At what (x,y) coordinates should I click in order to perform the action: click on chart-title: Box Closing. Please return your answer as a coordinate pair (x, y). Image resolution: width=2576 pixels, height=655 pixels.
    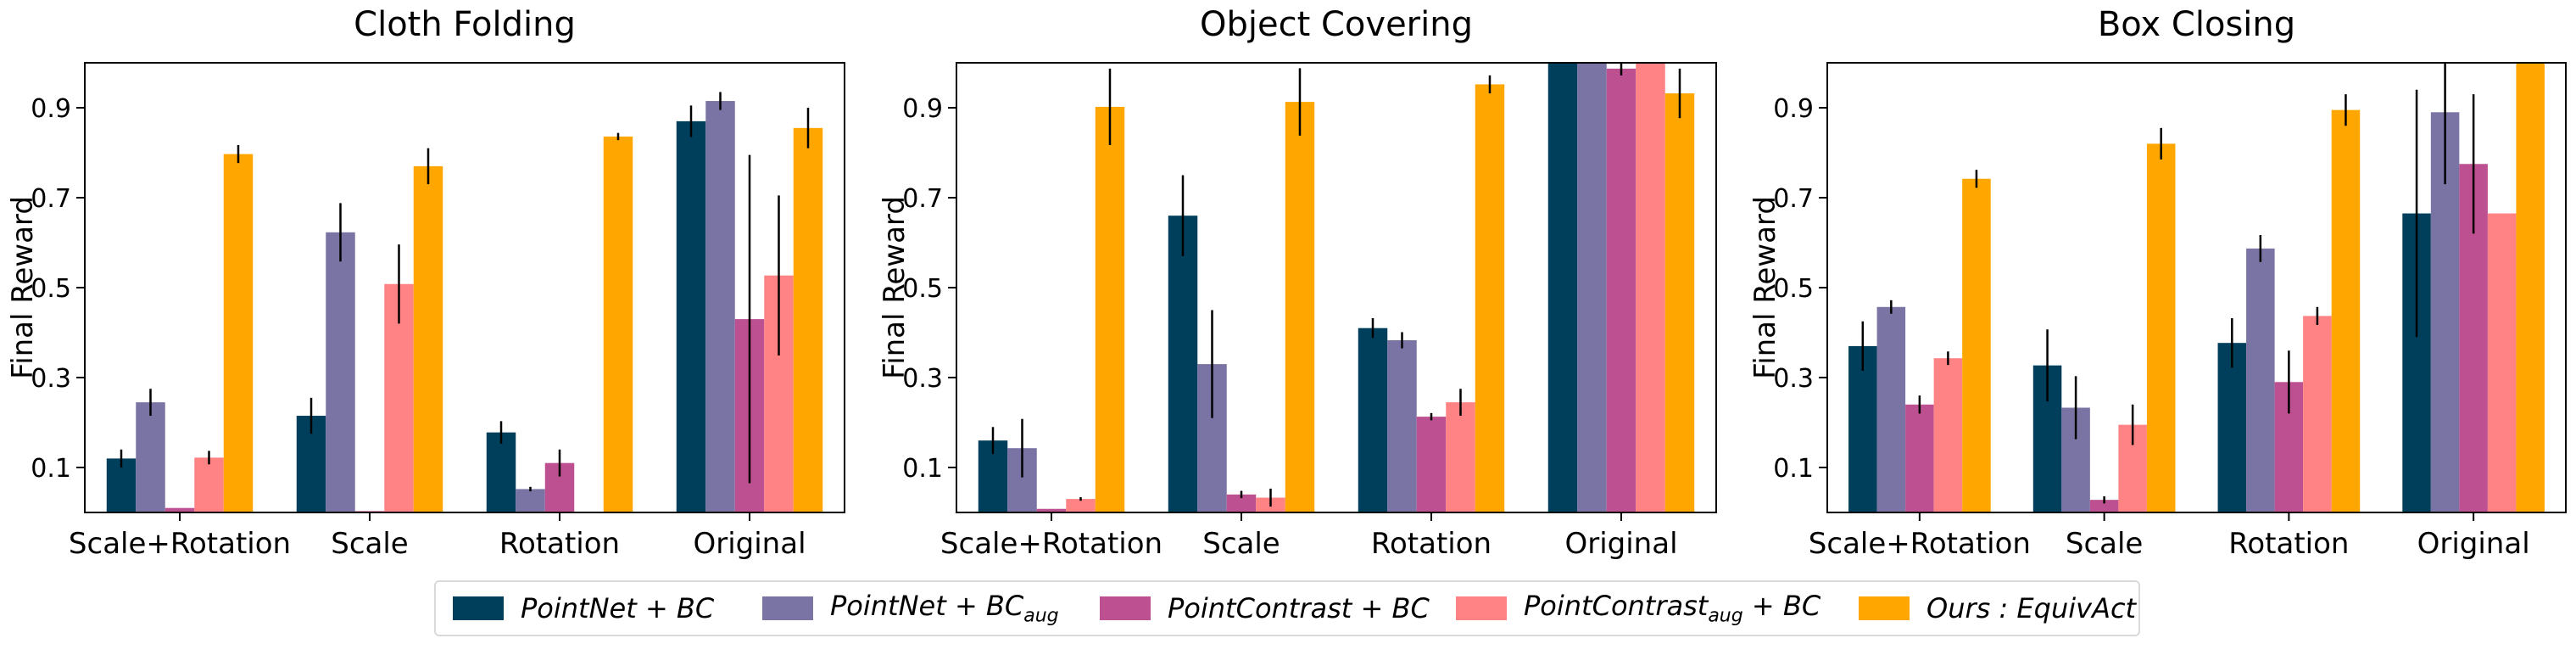
    Looking at the image, I should click on (2196, 25).